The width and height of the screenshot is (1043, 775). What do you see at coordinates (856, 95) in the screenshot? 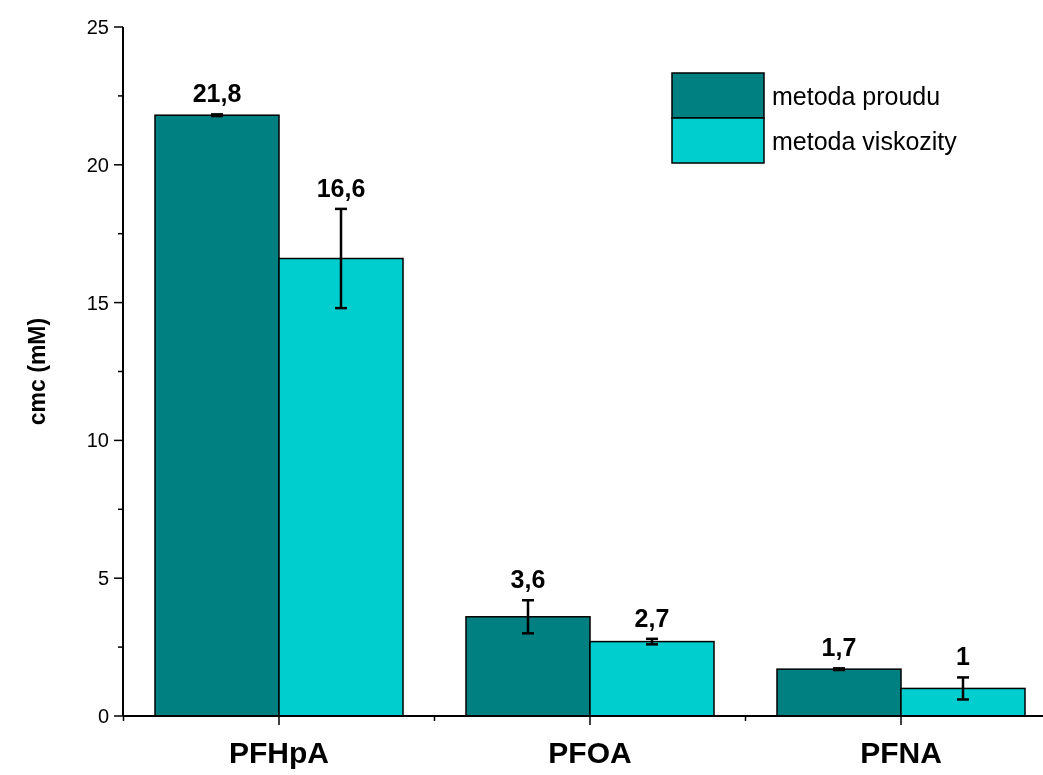
I see `legend-label: metoda proudu` at bounding box center [856, 95].